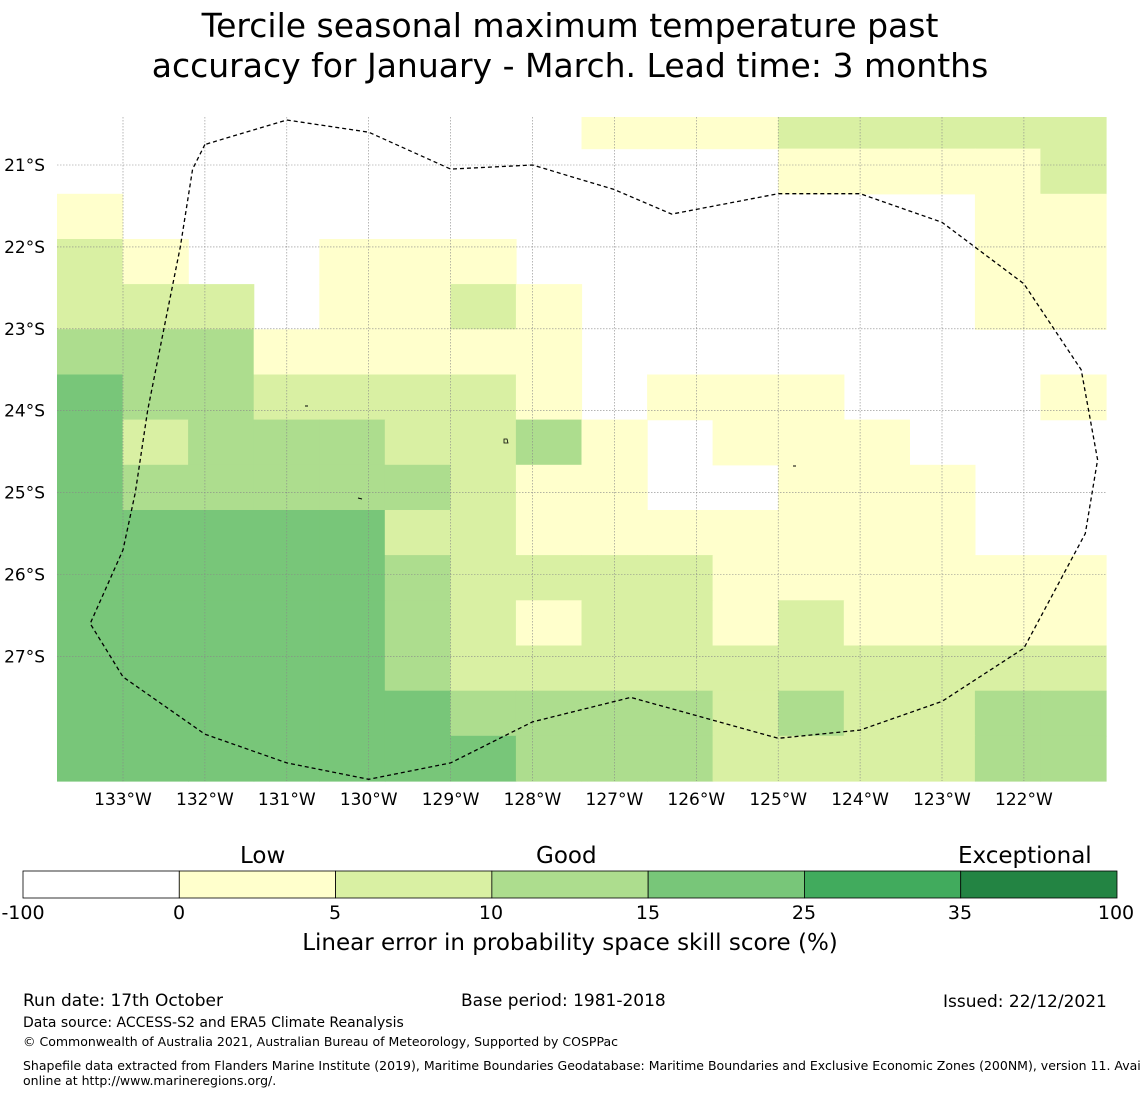 The height and width of the screenshot is (1095, 1140). Describe the element at coordinates (24, 657) in the screenshot. I see `latitude-label: 27°S` at that location.